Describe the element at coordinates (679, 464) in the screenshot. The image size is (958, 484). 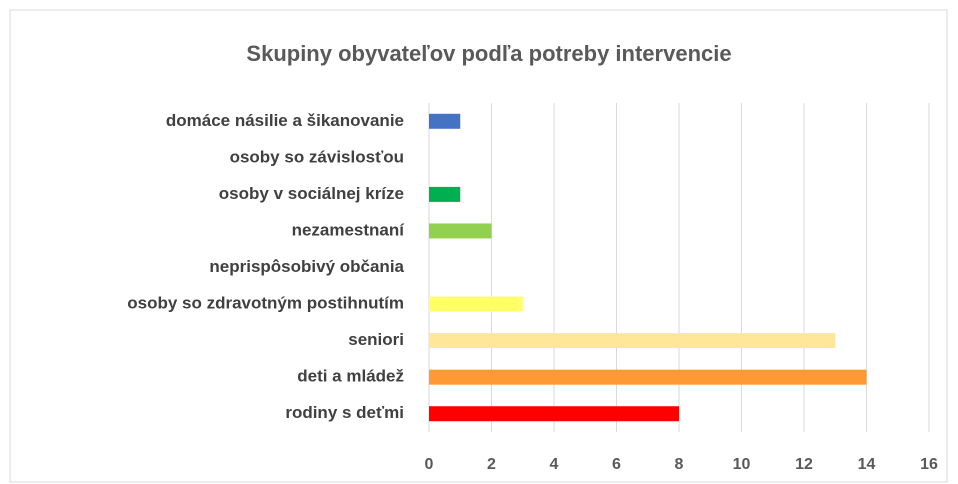
I see `x-tick-label: 8` at that location.